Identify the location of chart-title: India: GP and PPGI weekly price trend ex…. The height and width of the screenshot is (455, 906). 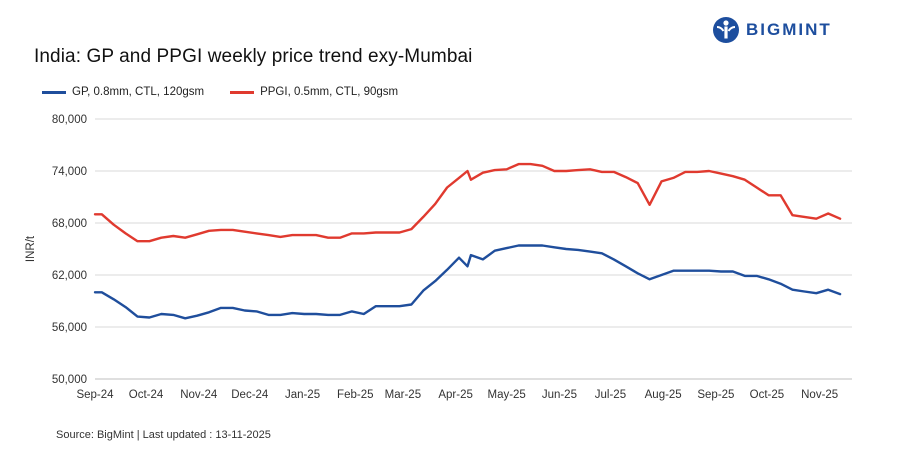
(253, 56).